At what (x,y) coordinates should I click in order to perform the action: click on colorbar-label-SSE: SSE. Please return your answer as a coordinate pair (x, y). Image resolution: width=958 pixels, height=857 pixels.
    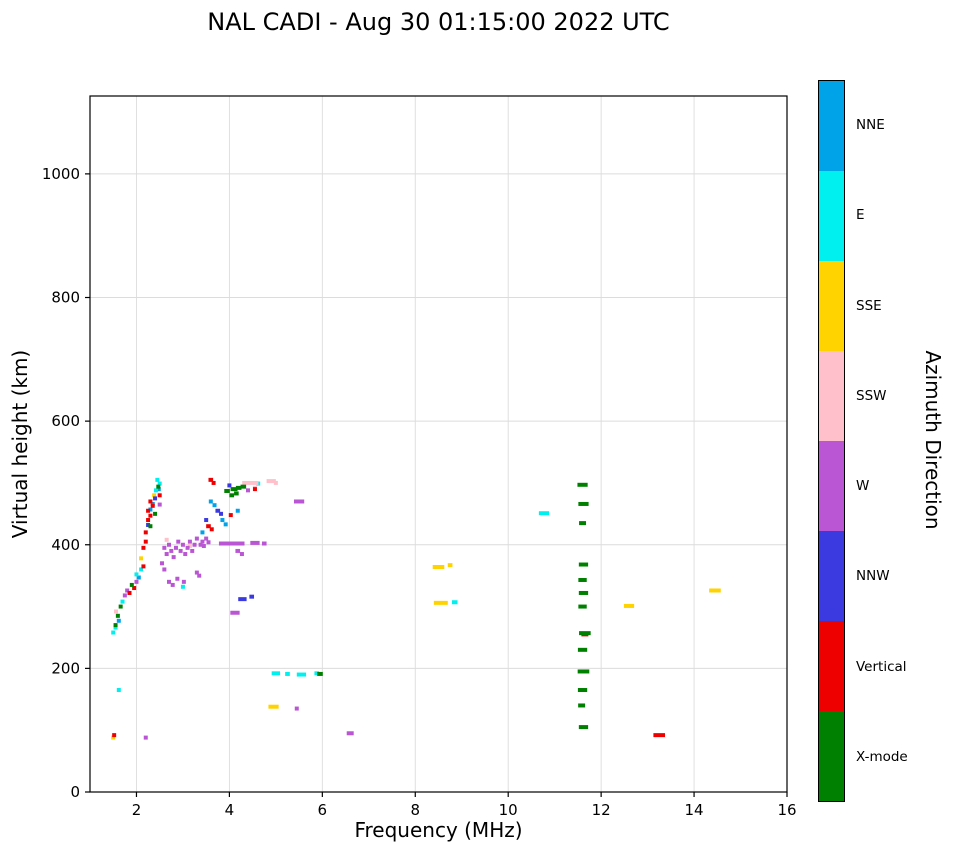
    Looking at the image, I should click on (869, 305).